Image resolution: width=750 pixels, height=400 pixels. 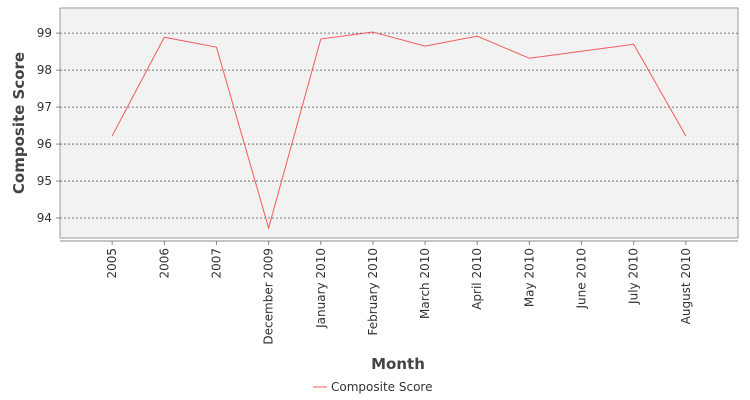 What do you see at coordinates (373, 292) in the screenshot?
I see `x-tick-label: February 2010` at bounding box center [373, 292].